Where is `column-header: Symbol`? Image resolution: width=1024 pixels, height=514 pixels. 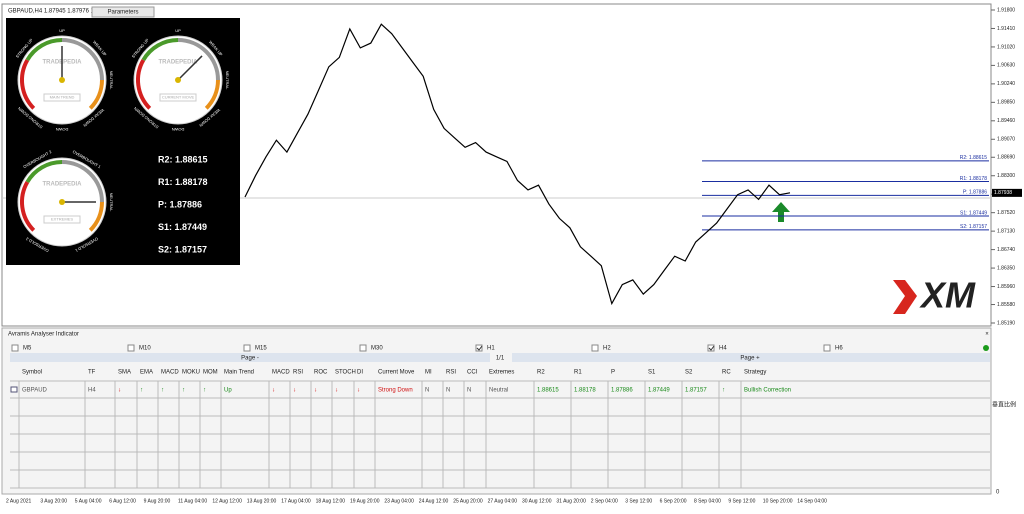
column-header: Symbol is located at coordinates (32, 373).